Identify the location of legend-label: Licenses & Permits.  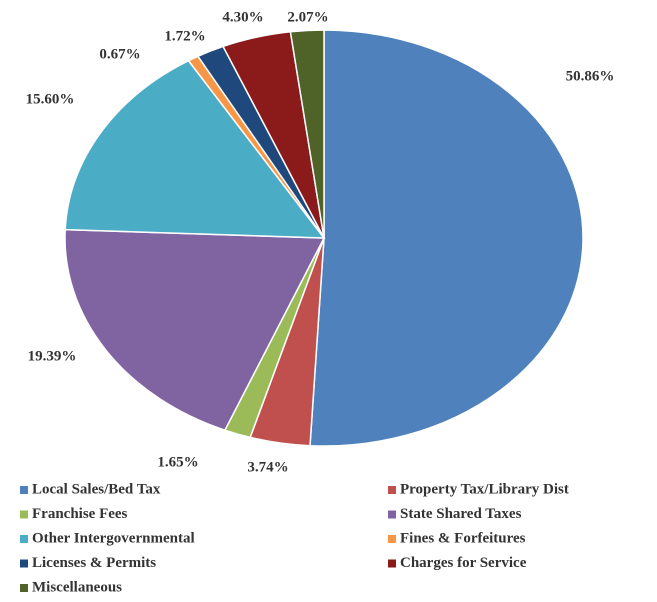
(94, 563).